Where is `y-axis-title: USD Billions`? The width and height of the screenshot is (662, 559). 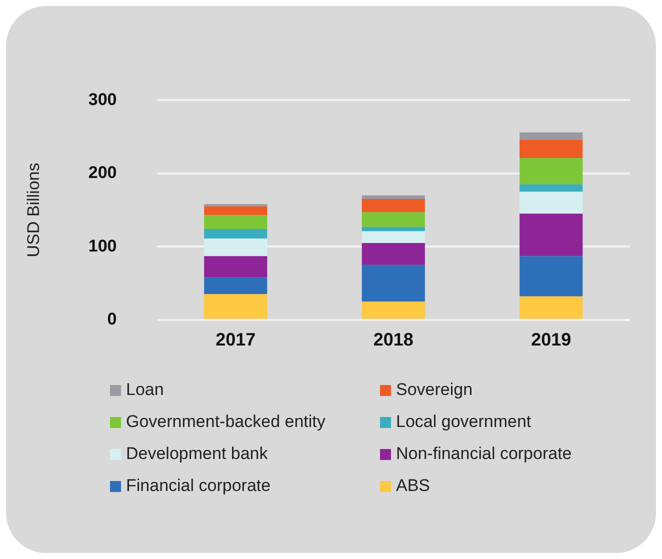
y-axis-title: USD Billions is located at coordinates (33, 210).